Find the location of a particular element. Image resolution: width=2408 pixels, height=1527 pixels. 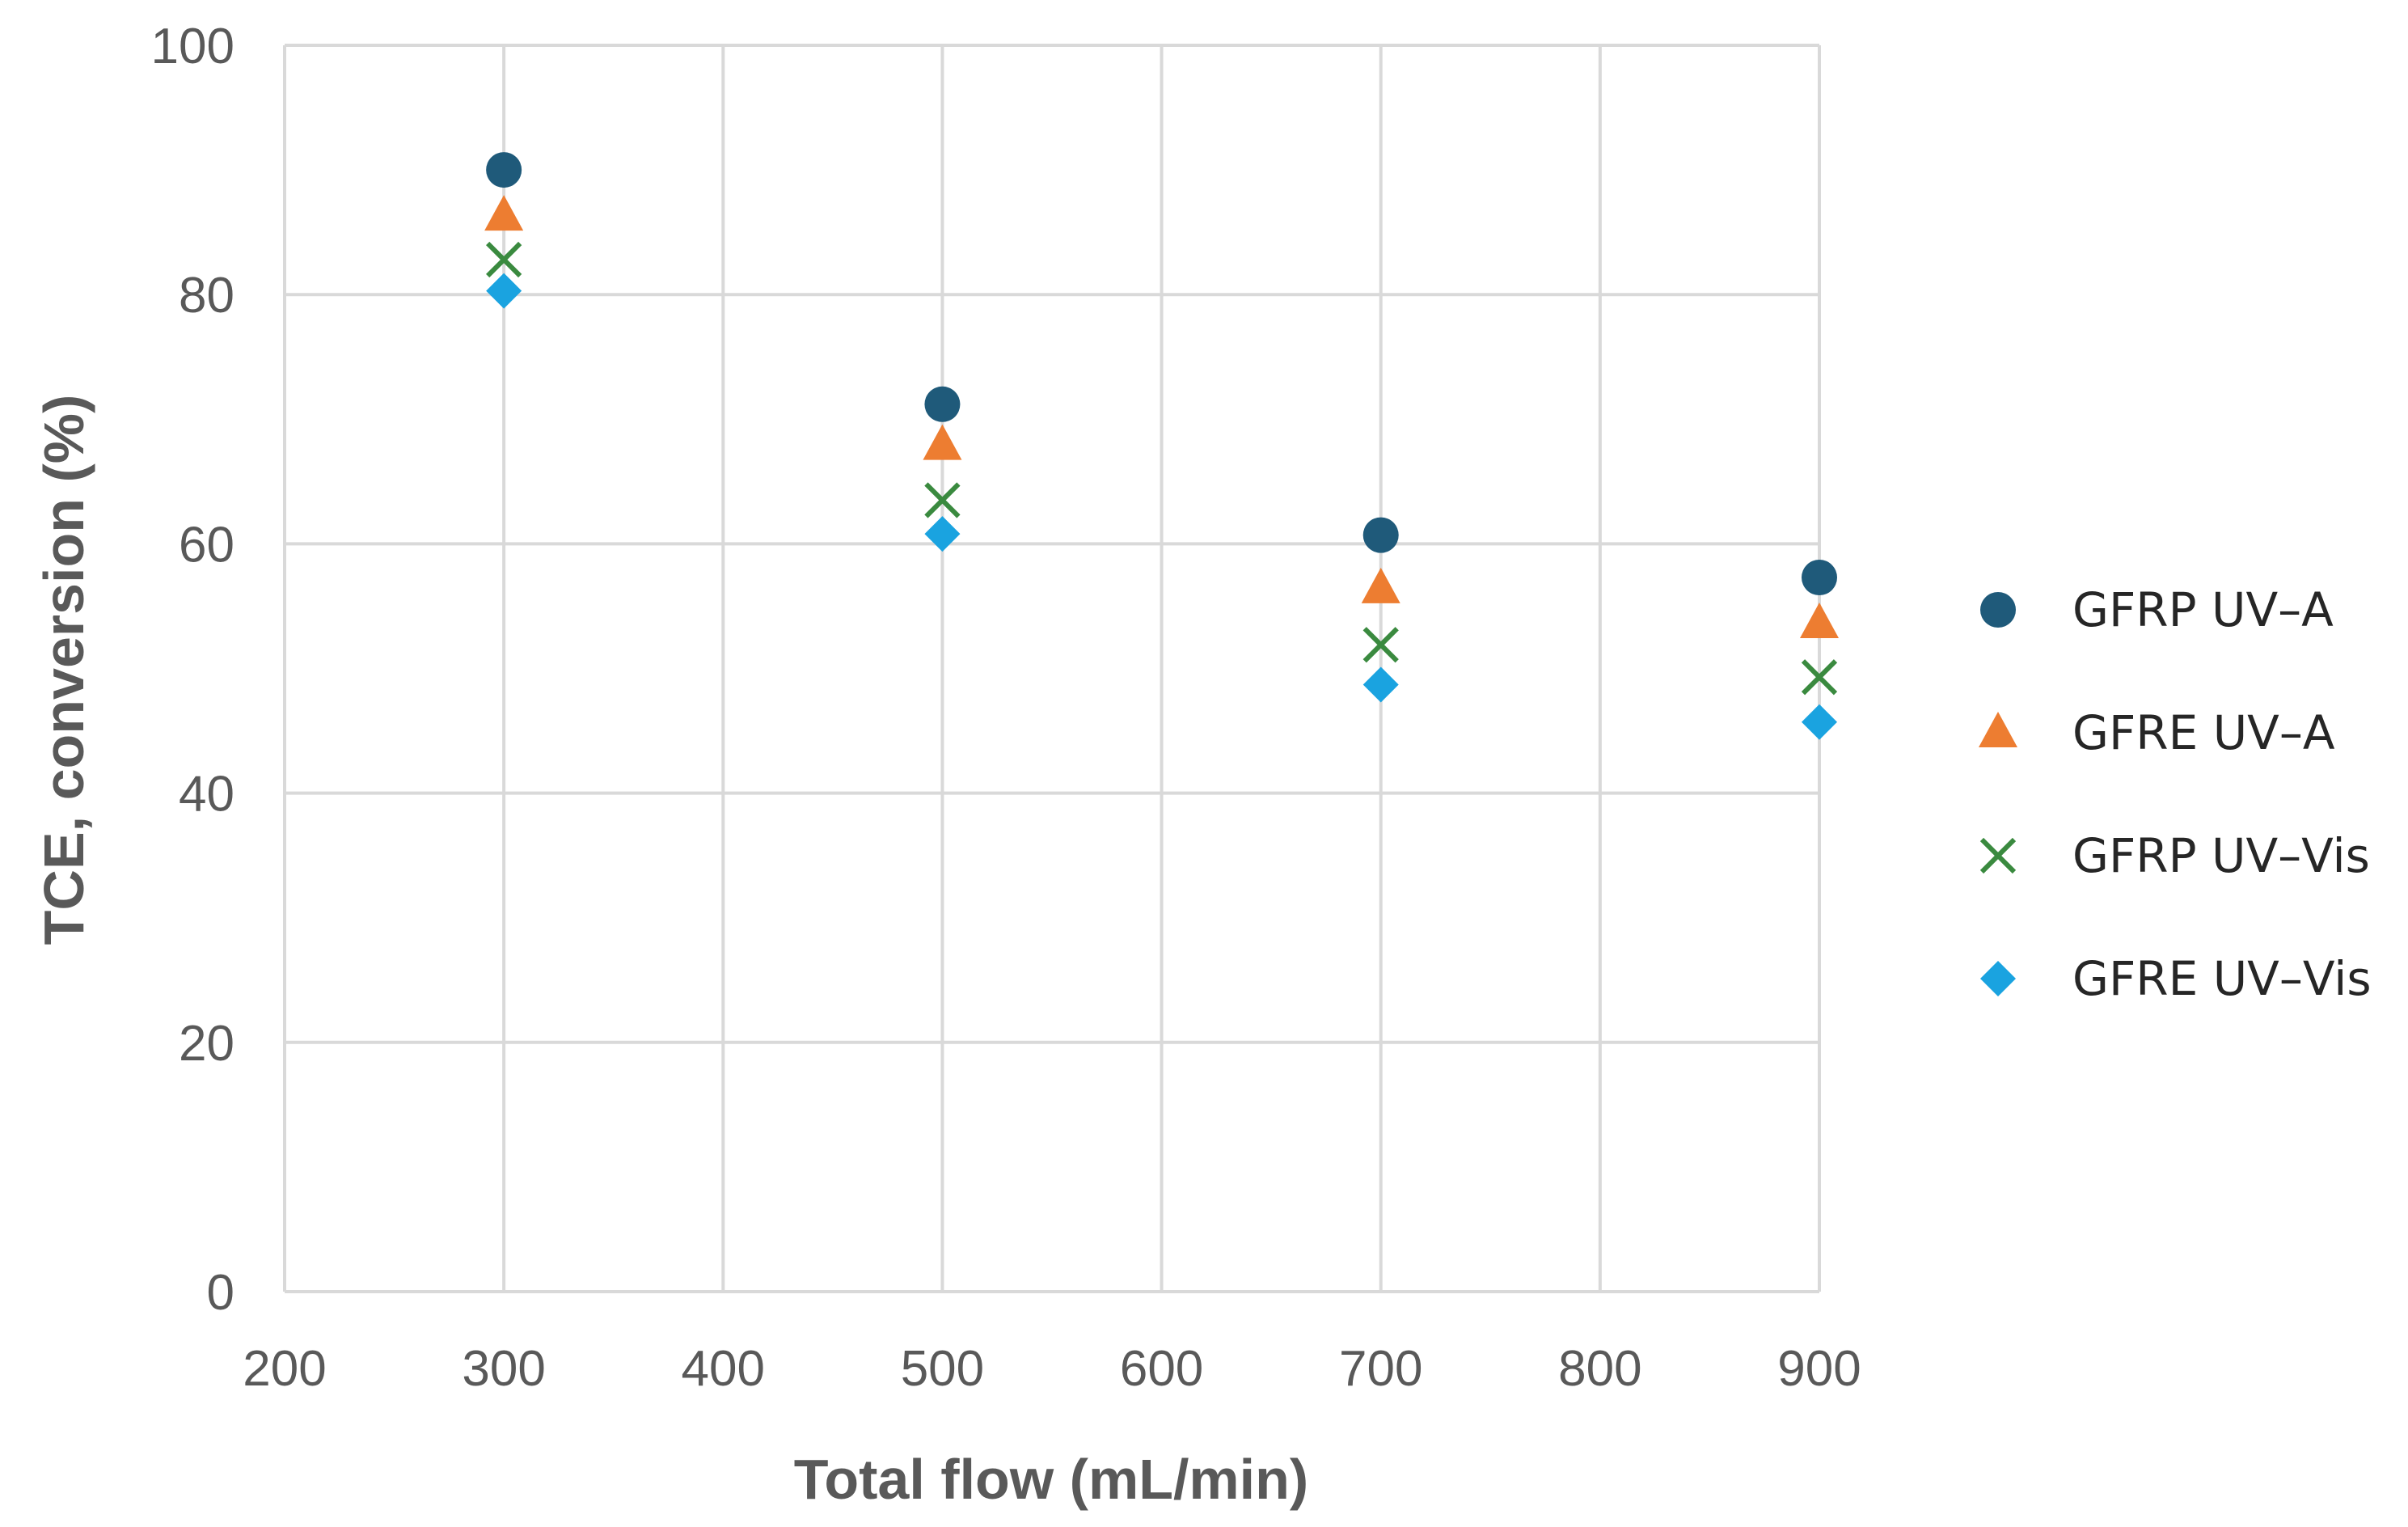

legend-label: GFRE UV–Vis is located at coordinates (2222, 979).